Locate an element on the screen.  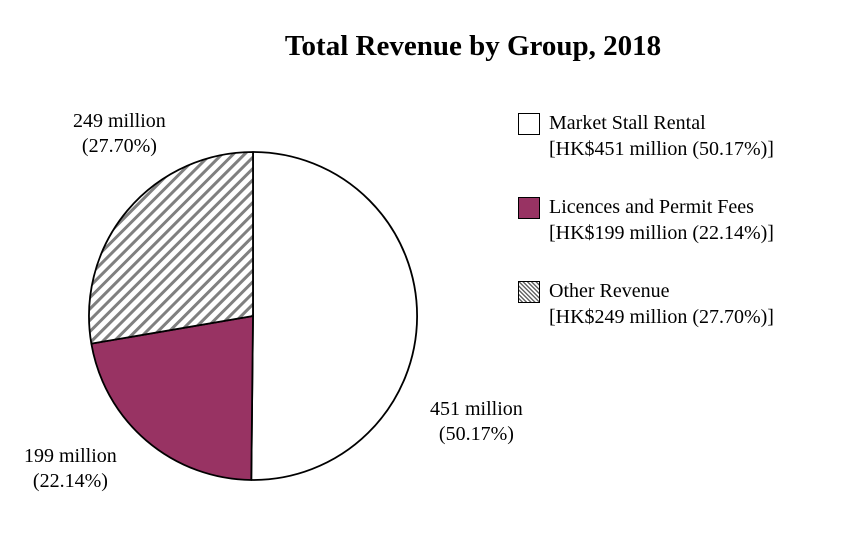
legend-swatch-white is located at coordinates (529, 124).